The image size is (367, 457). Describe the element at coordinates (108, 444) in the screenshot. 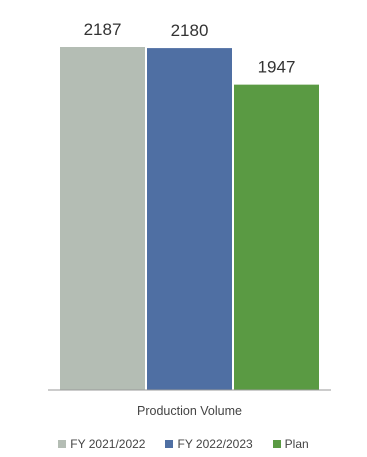

I see `legend-label-fy-2021-2022: FY 2021/2022` at that location.